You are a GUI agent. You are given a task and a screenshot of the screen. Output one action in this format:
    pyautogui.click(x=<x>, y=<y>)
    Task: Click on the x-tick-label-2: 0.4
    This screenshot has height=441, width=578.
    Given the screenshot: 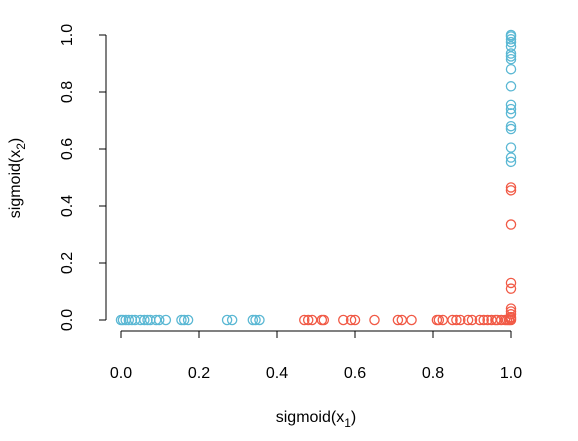 What is the action you would take?
    pyautogui.click(x=277, y=373)
    